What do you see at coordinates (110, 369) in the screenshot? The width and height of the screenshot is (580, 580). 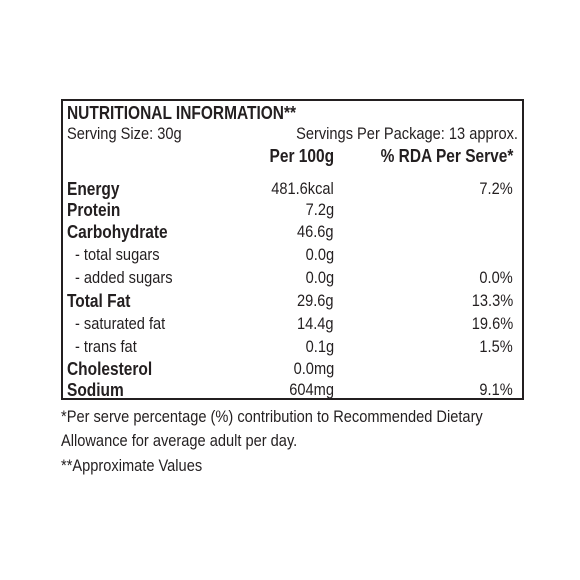 I see `nutrient-name: Cholesterol` at bounding box center [110, 369].